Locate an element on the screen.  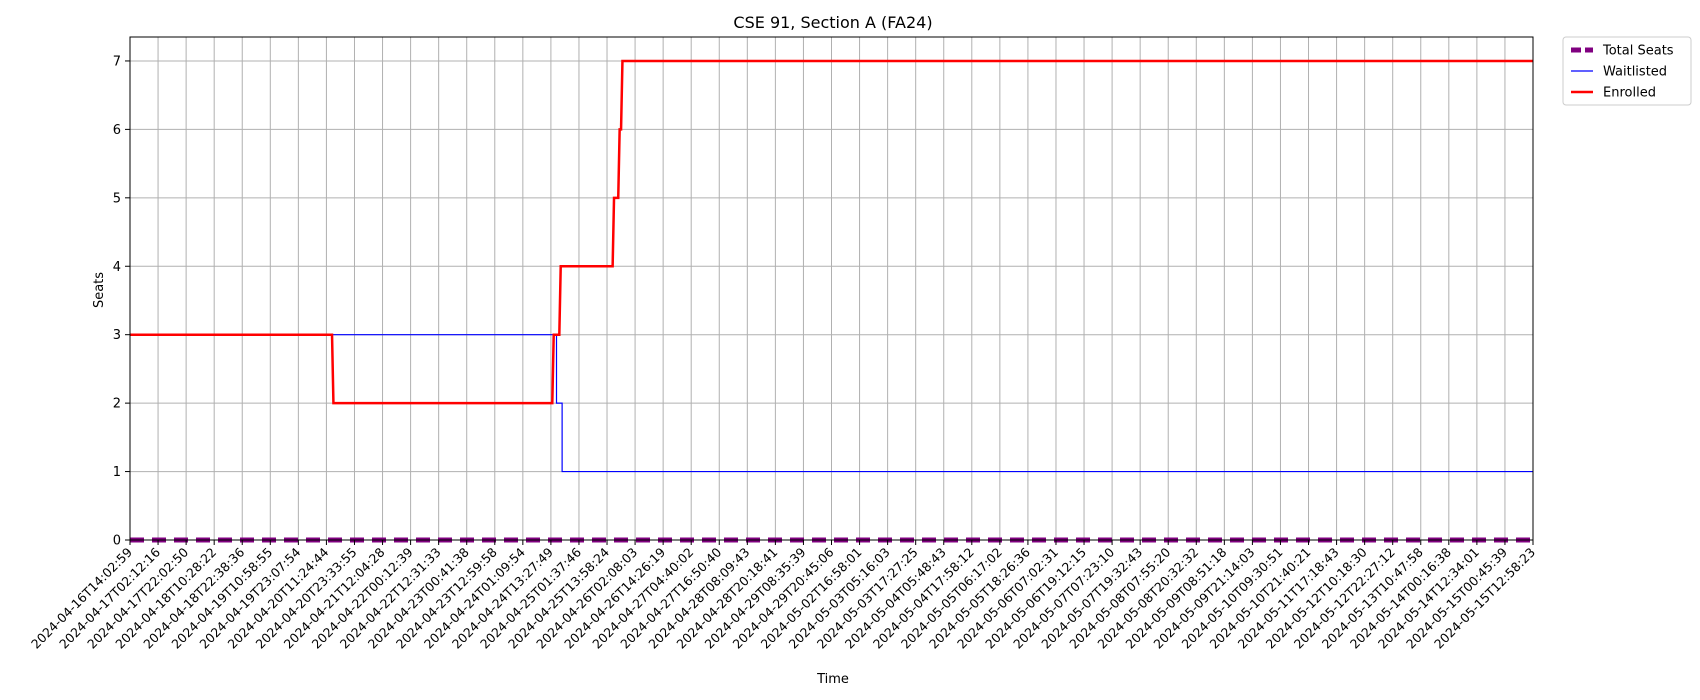
y-tick-label: 7 is located at coordinates (117, 61).